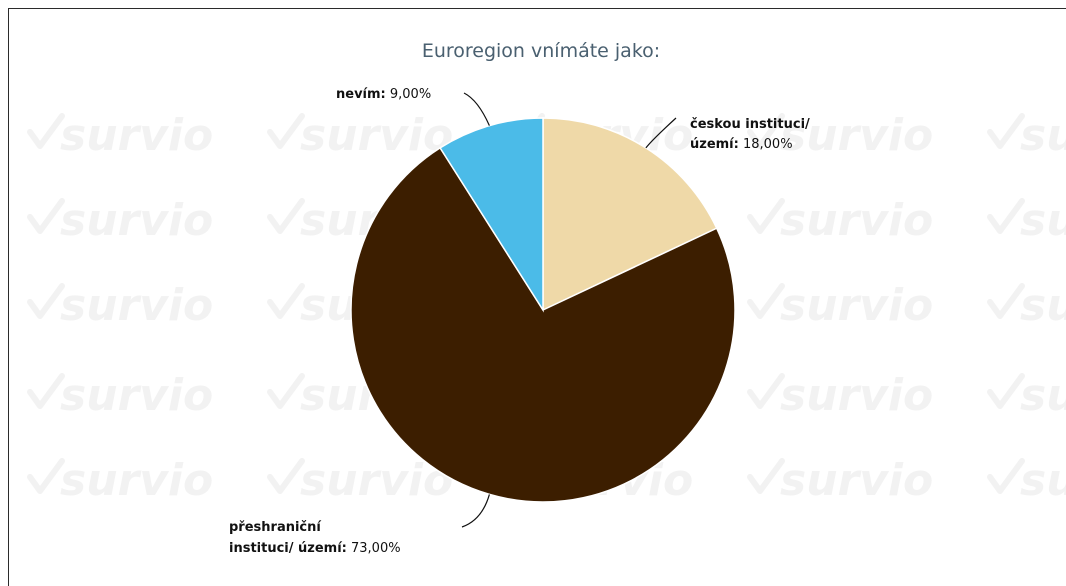  What do you see at coordinates (750, 124) in the screenshot?
I see `slice-label: českou instituci/` at bounding box center [750, 124].